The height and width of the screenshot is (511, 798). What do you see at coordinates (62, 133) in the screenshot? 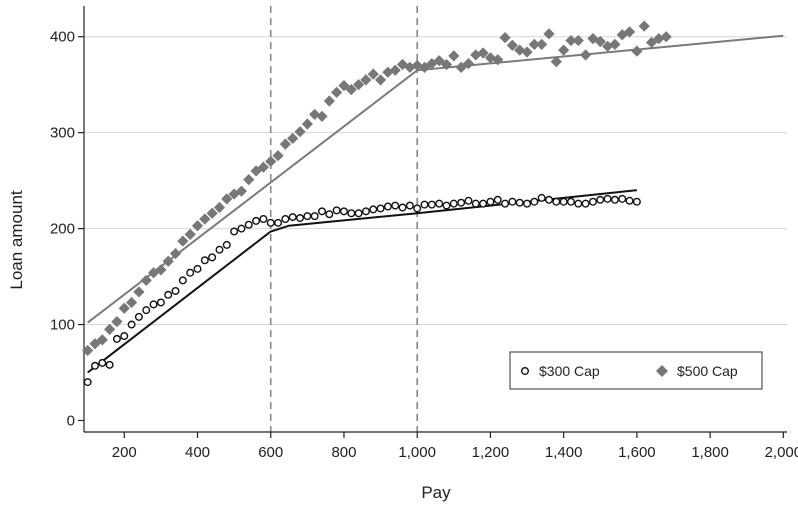
I see `y-tick-label: 300` at bounding box center [62, 133].